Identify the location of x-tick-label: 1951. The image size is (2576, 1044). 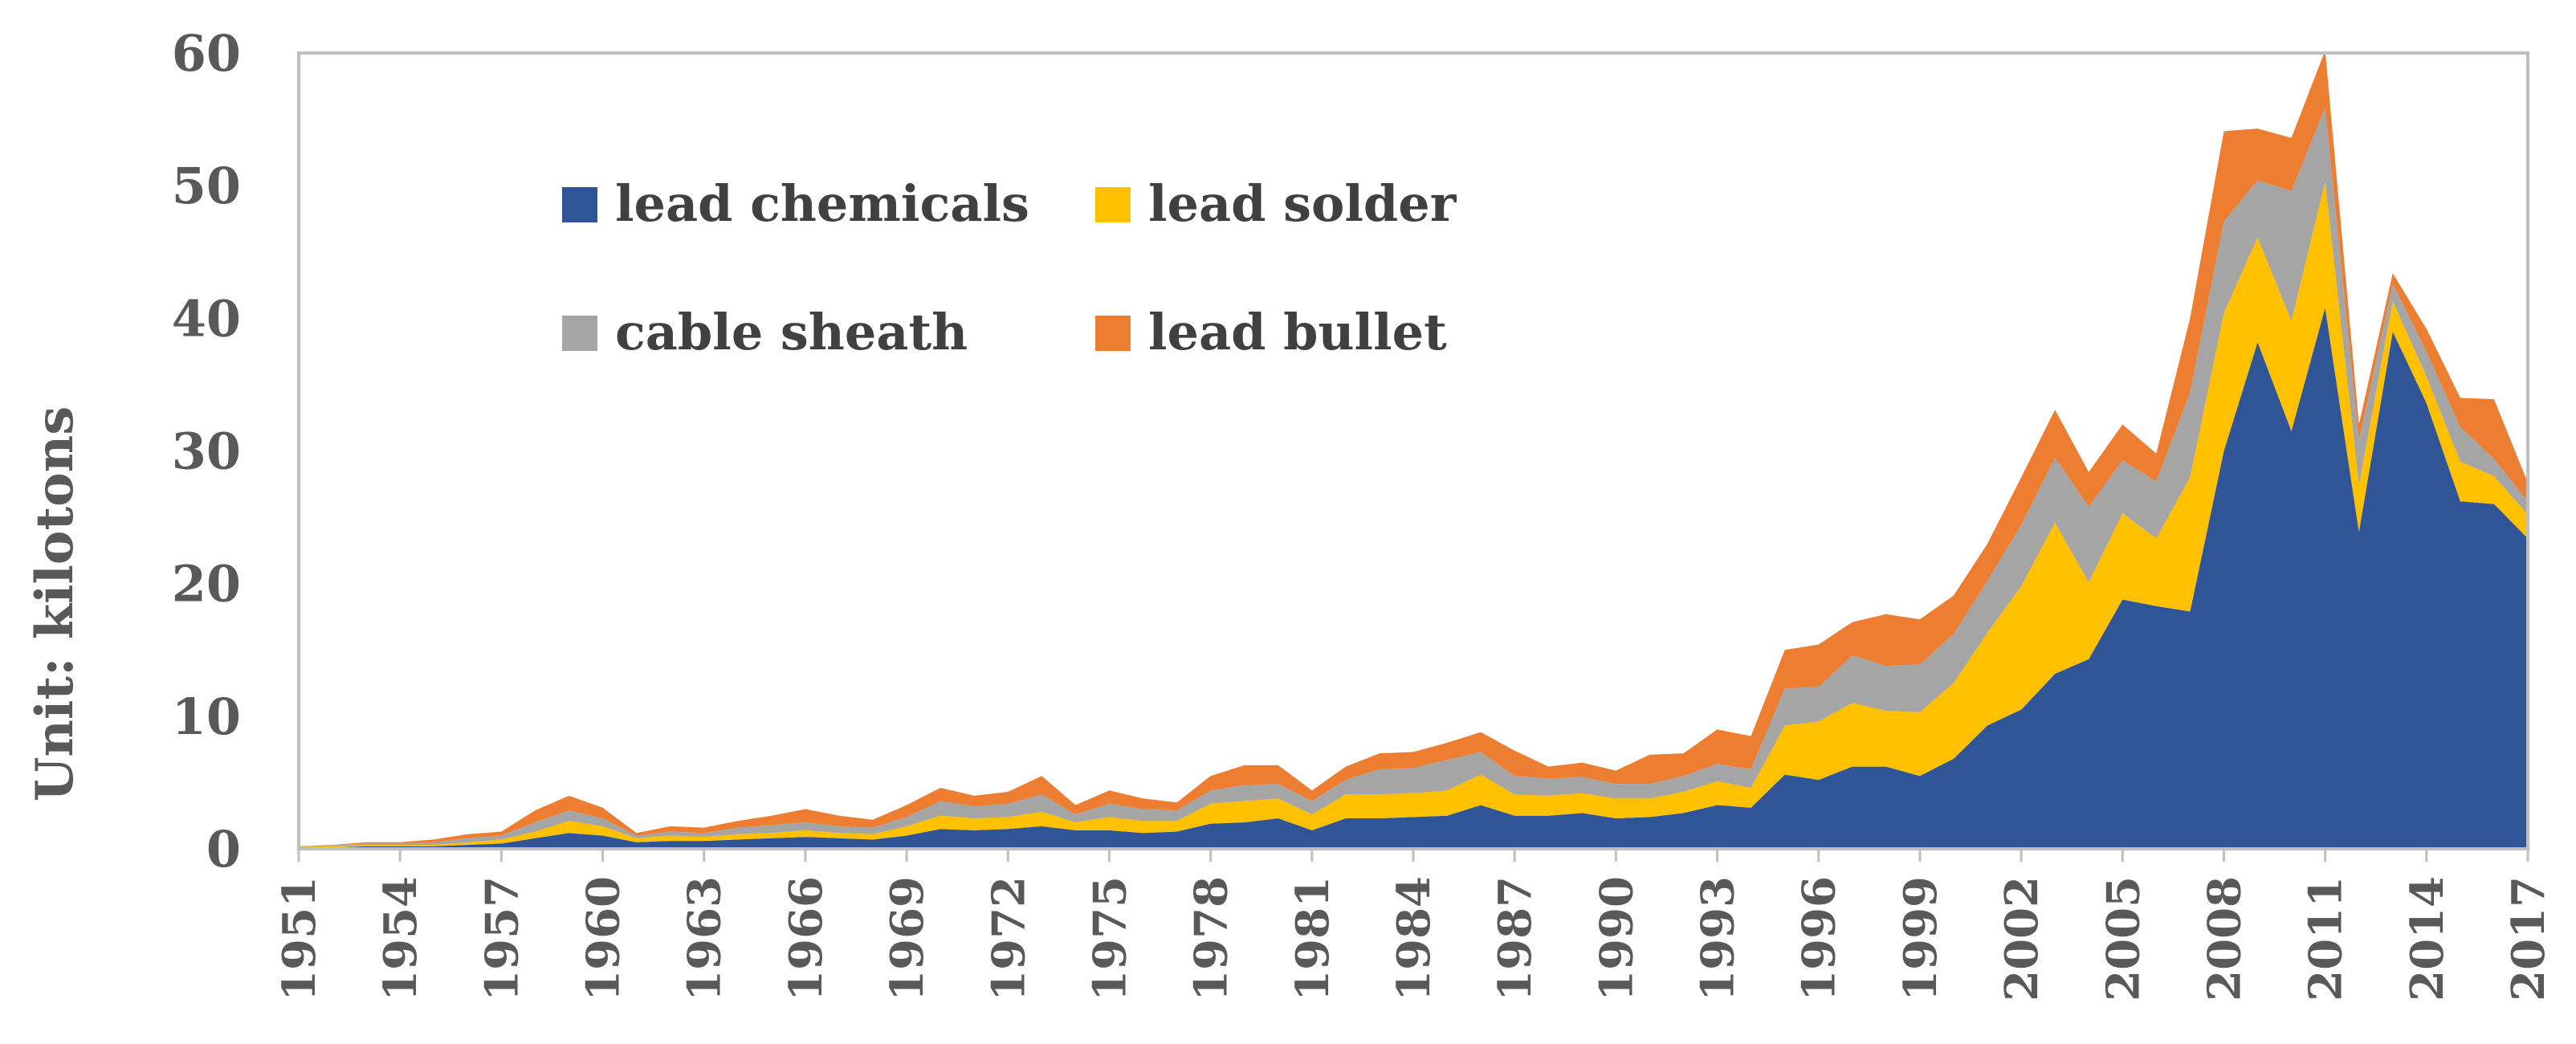
(299, 938).